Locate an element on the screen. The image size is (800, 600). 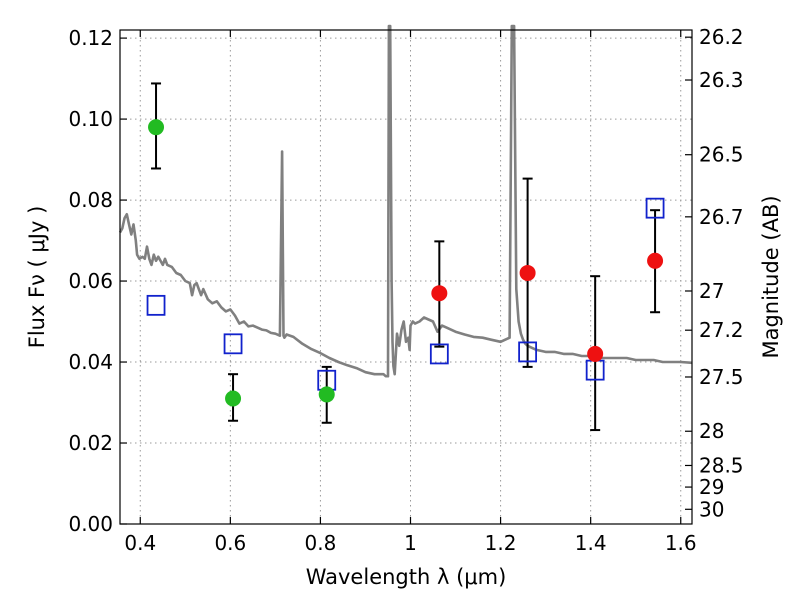
y-tick-label: 0.10 is located at coordinates (90, 119).